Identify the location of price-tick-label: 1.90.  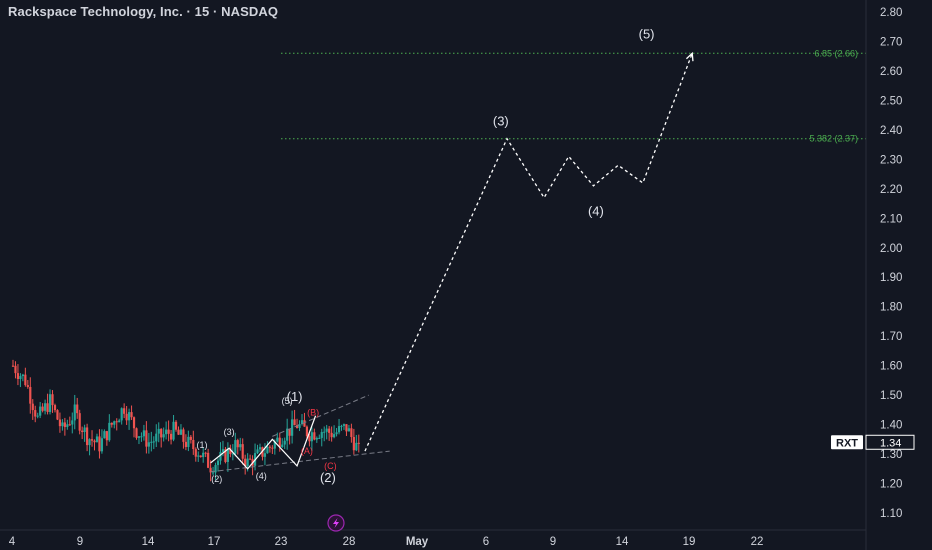
(891, 278).